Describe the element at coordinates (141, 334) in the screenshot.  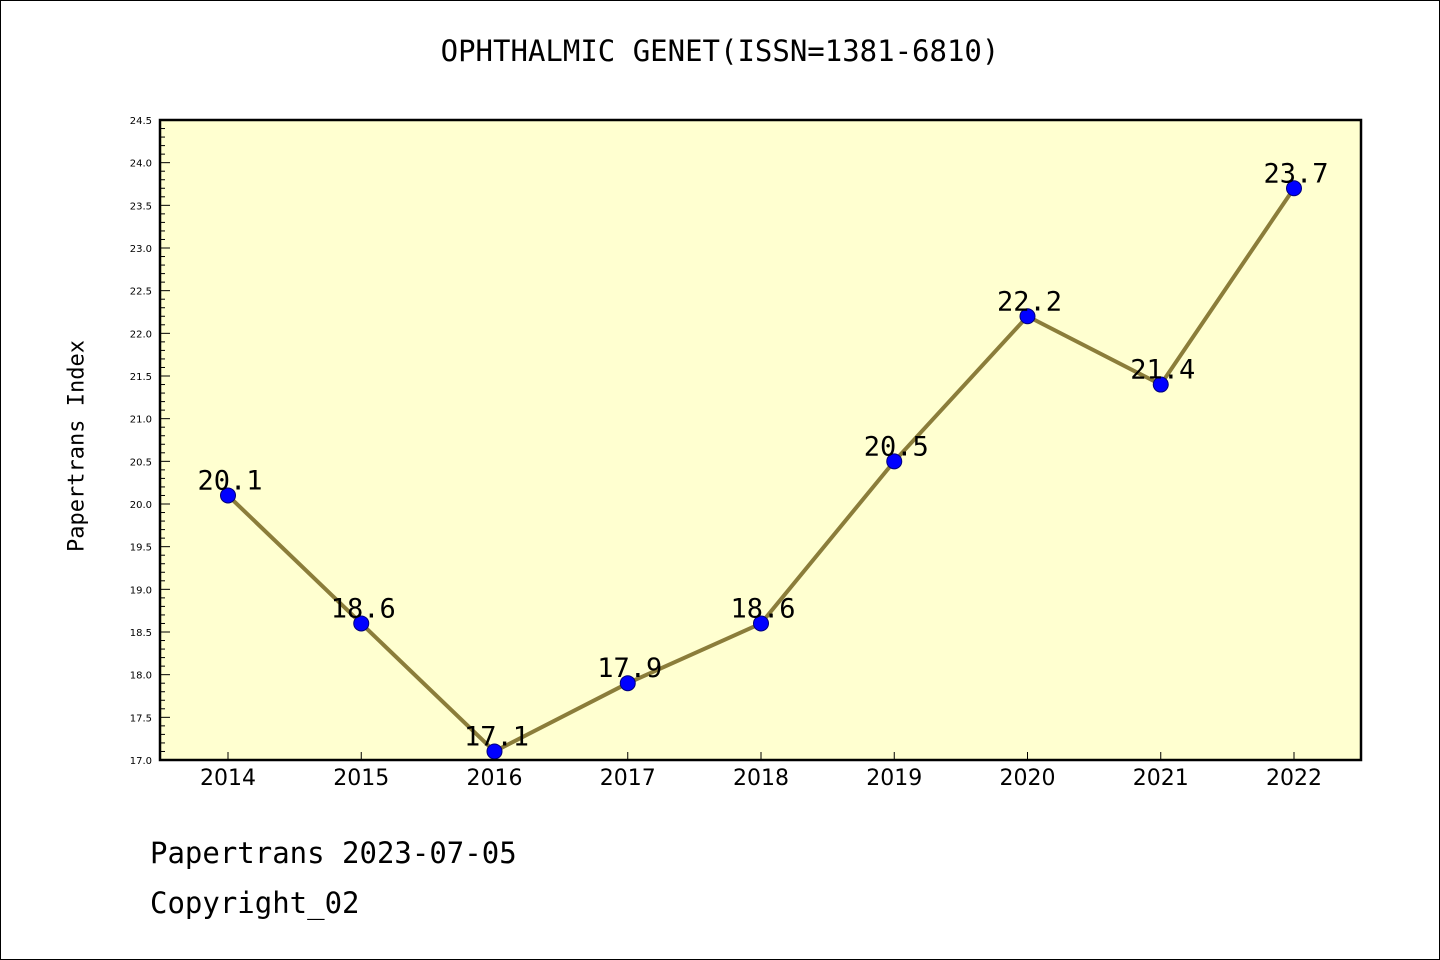
I see `y-tick-label: 22.0` at that location.